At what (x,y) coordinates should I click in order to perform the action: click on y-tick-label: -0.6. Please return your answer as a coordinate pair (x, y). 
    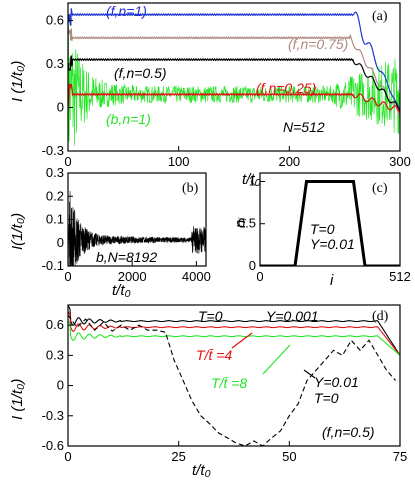
    Looking at the image, I should click on (53, 445).